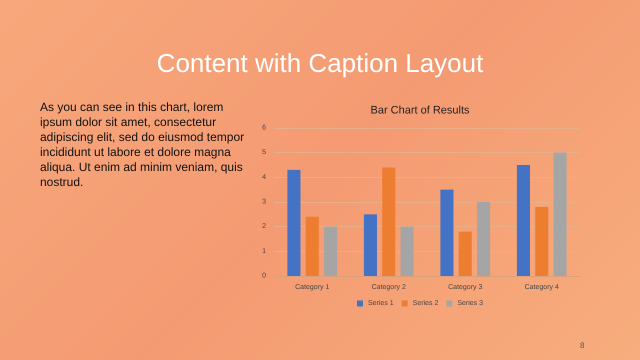 The image size is (640, 360). I want to click on text: Content with Caption Layout, so click(320, 63).